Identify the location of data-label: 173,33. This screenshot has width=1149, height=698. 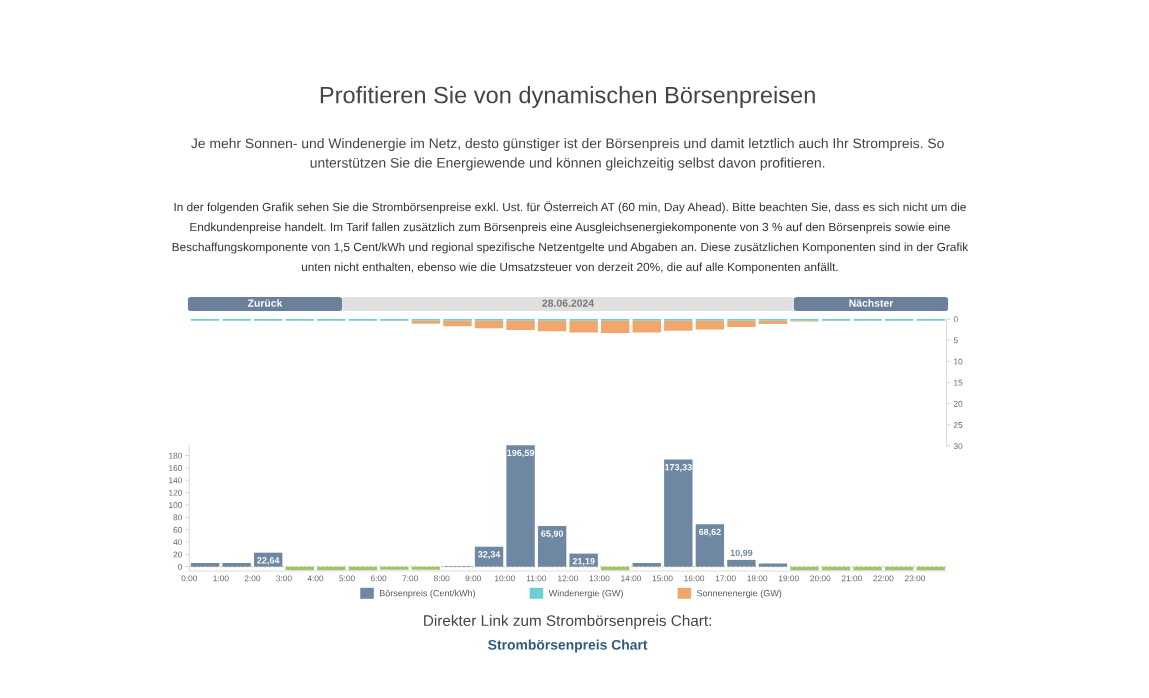
(678, 468).